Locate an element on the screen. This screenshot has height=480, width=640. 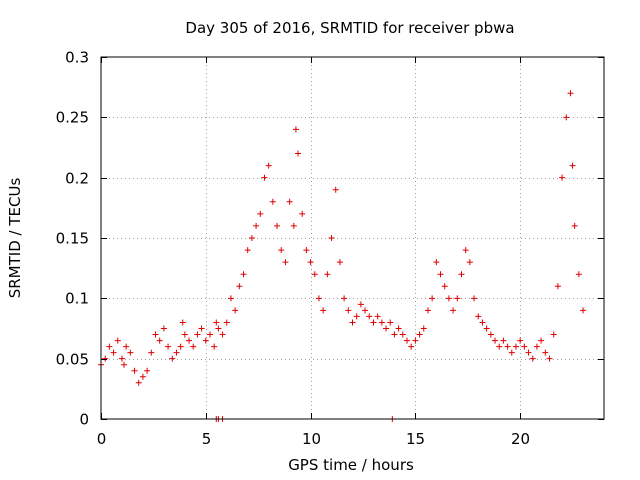
x-tick-label: 10 is located at coordinates (311, 439).